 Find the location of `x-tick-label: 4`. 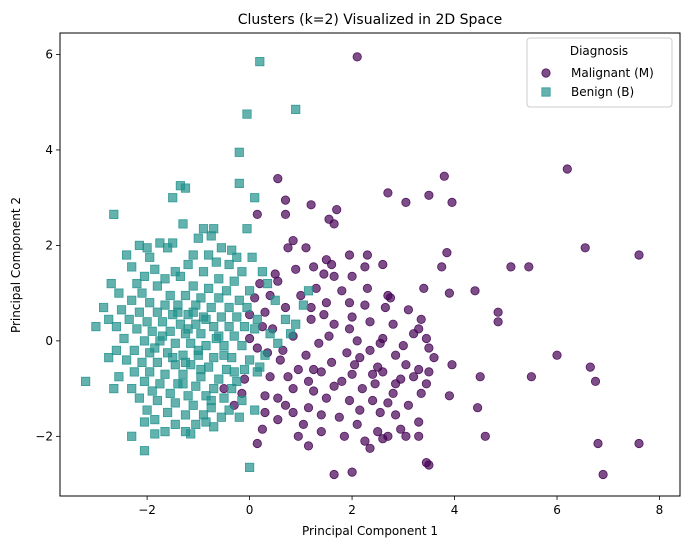

x-tick-label: 4 is located at coordinates (455, 510).